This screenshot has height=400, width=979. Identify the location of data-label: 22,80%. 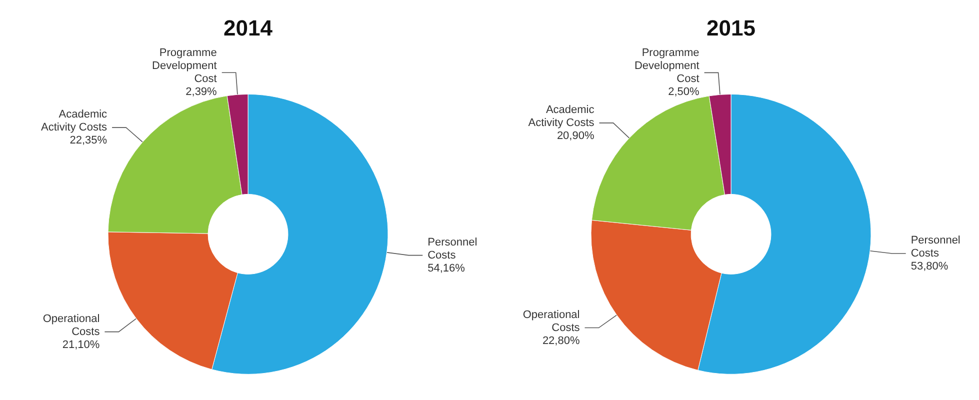
(561, 340).